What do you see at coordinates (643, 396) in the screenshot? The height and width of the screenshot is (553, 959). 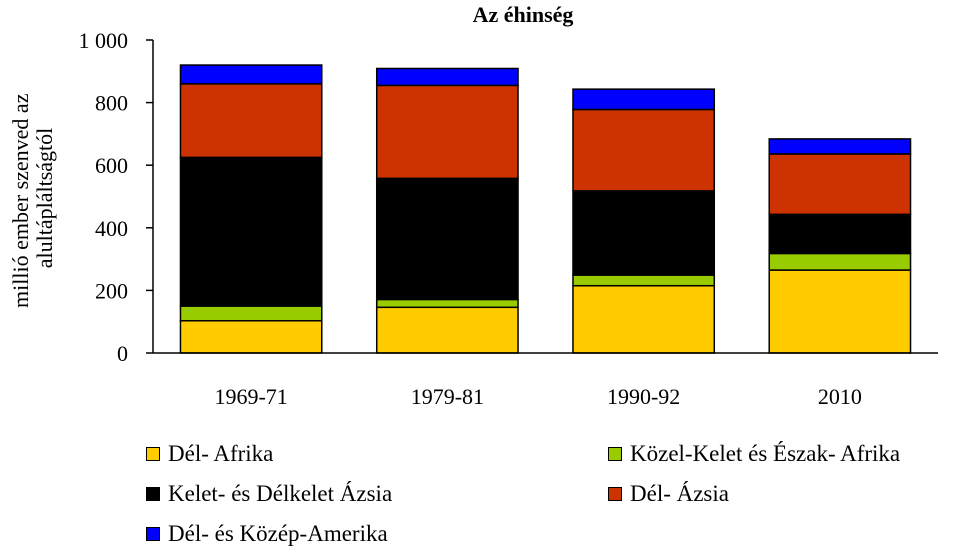 I see `x-tick-label: 1990-92` at bounding box center [643, 396].